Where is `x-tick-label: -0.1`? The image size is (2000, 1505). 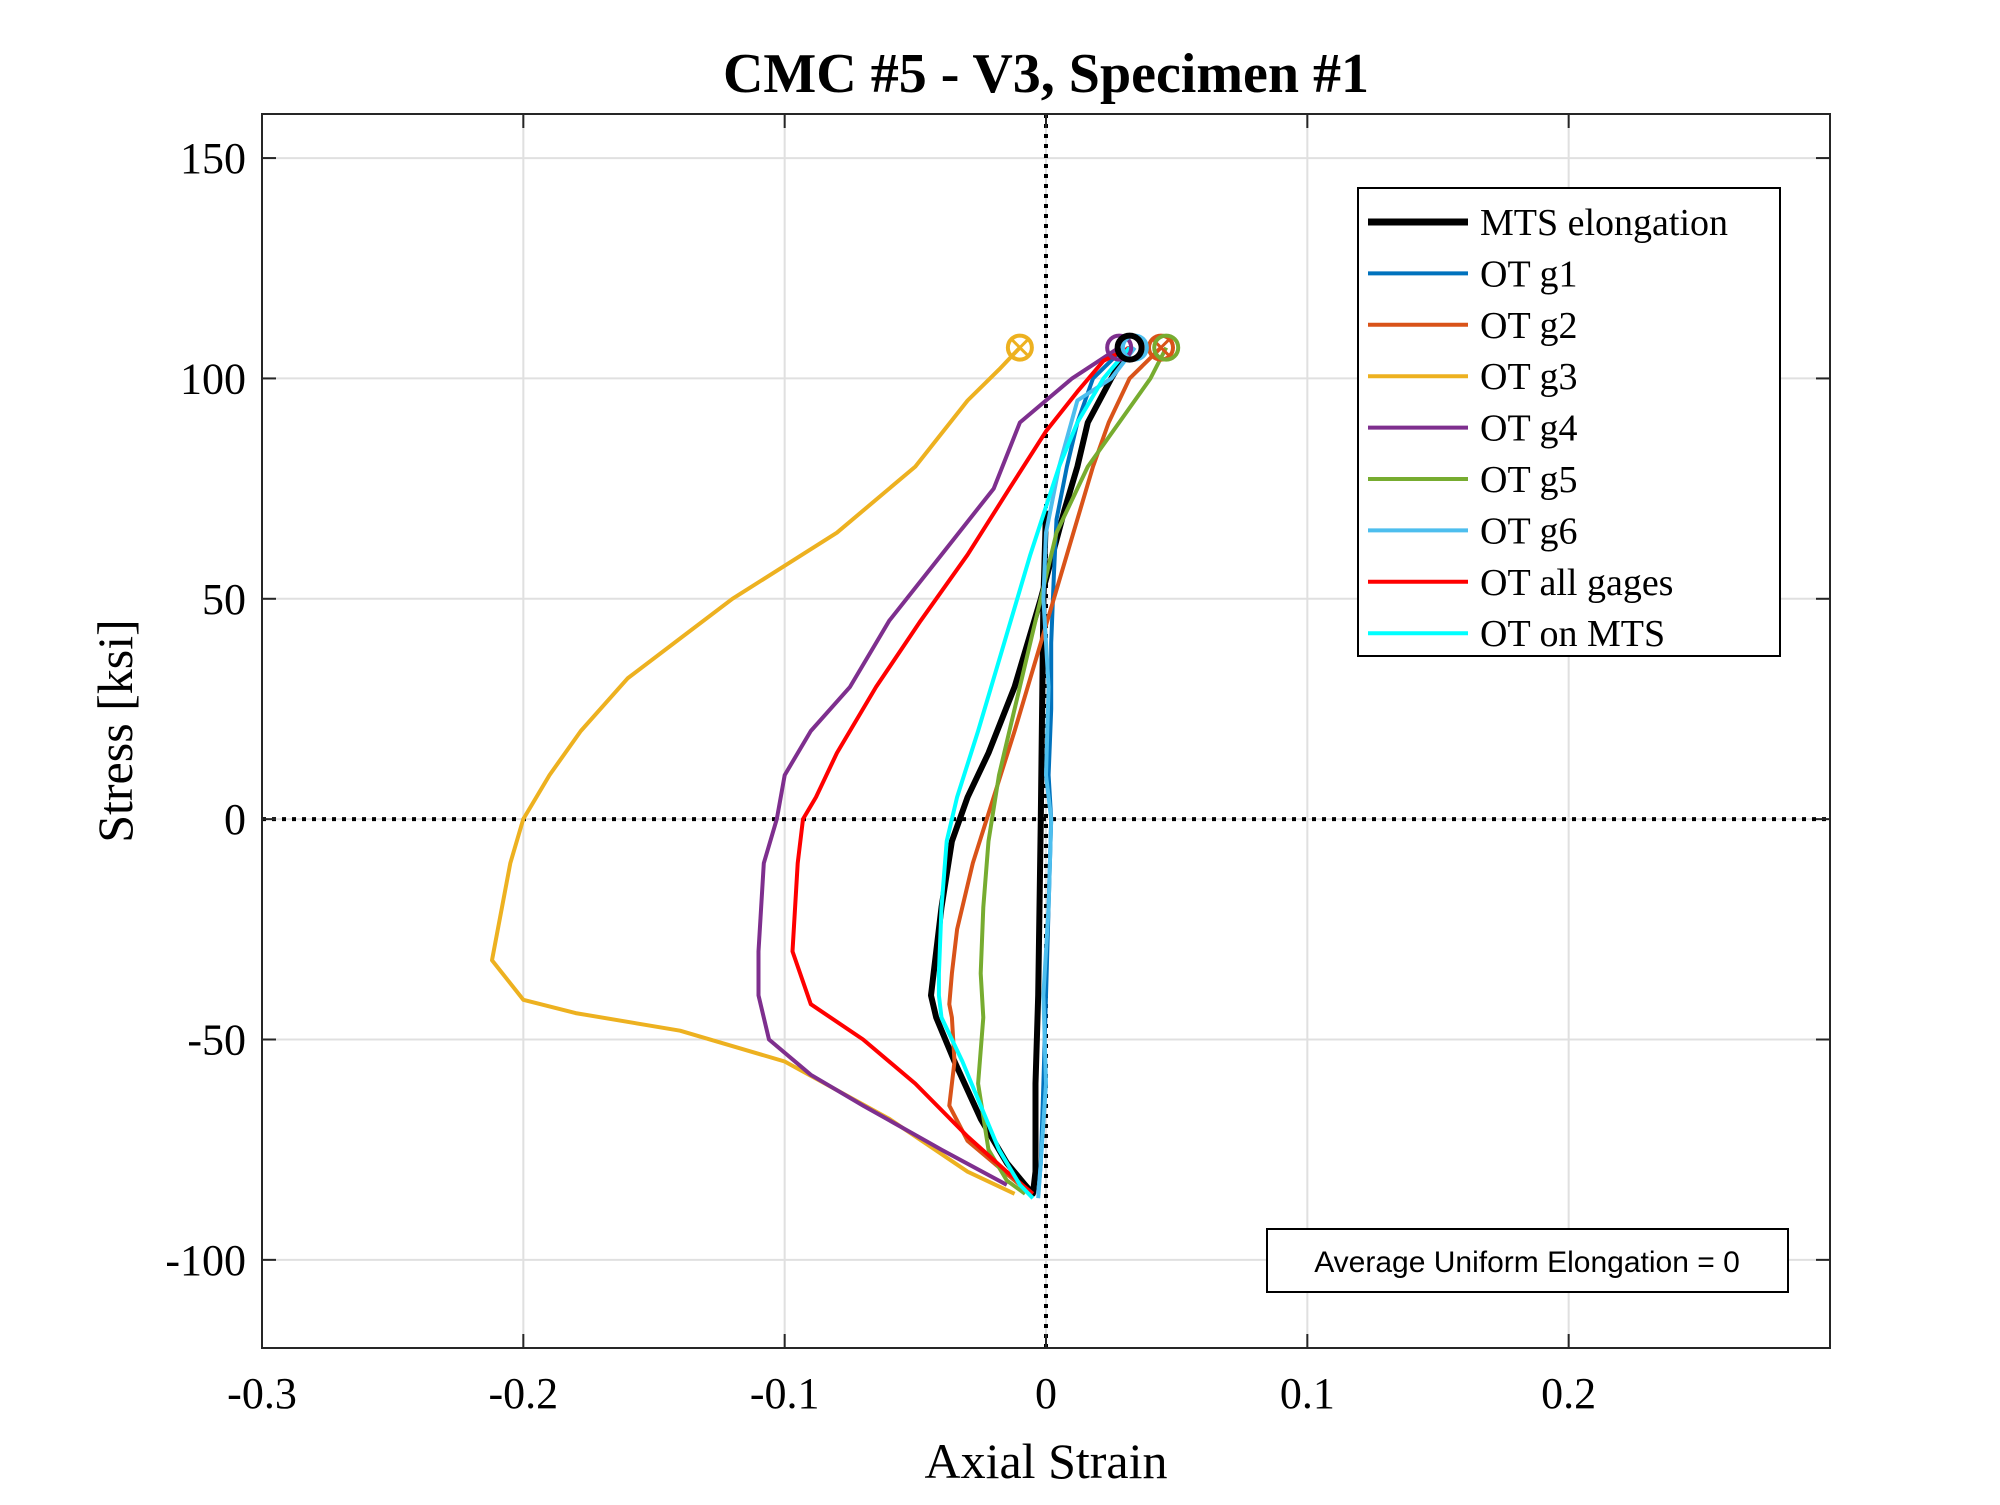
x-tick-label: -0.1 is located at coordinates (785, 1393).